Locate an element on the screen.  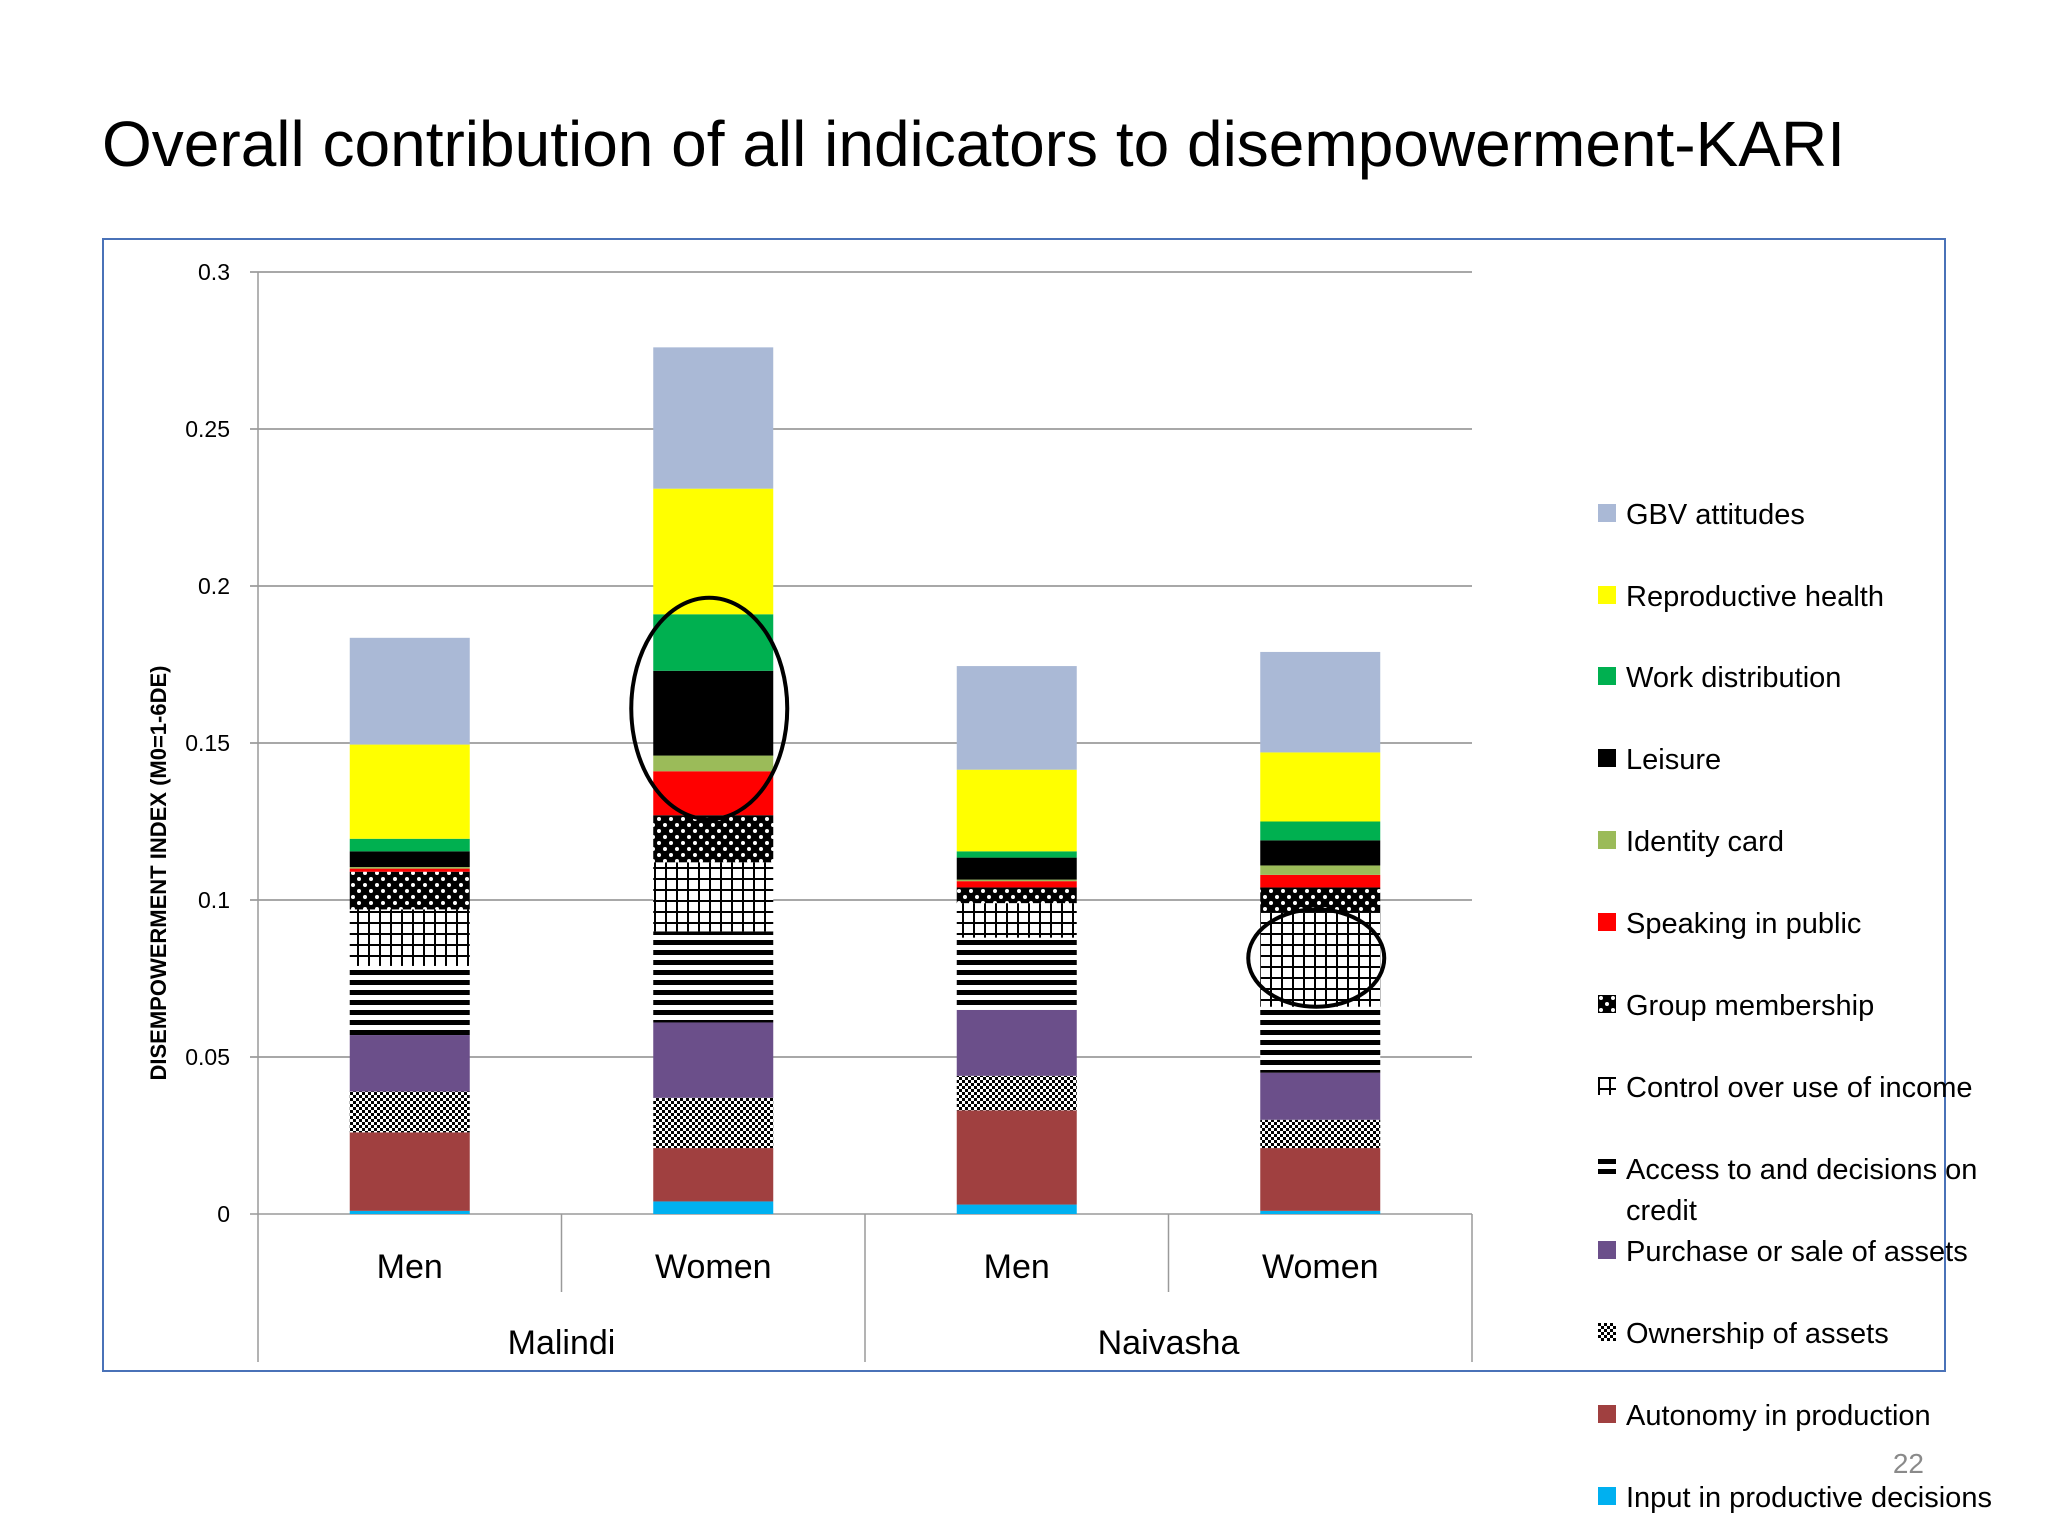
legend-label: Purchase or sale of assets is located at coordinates (1797, 1252).